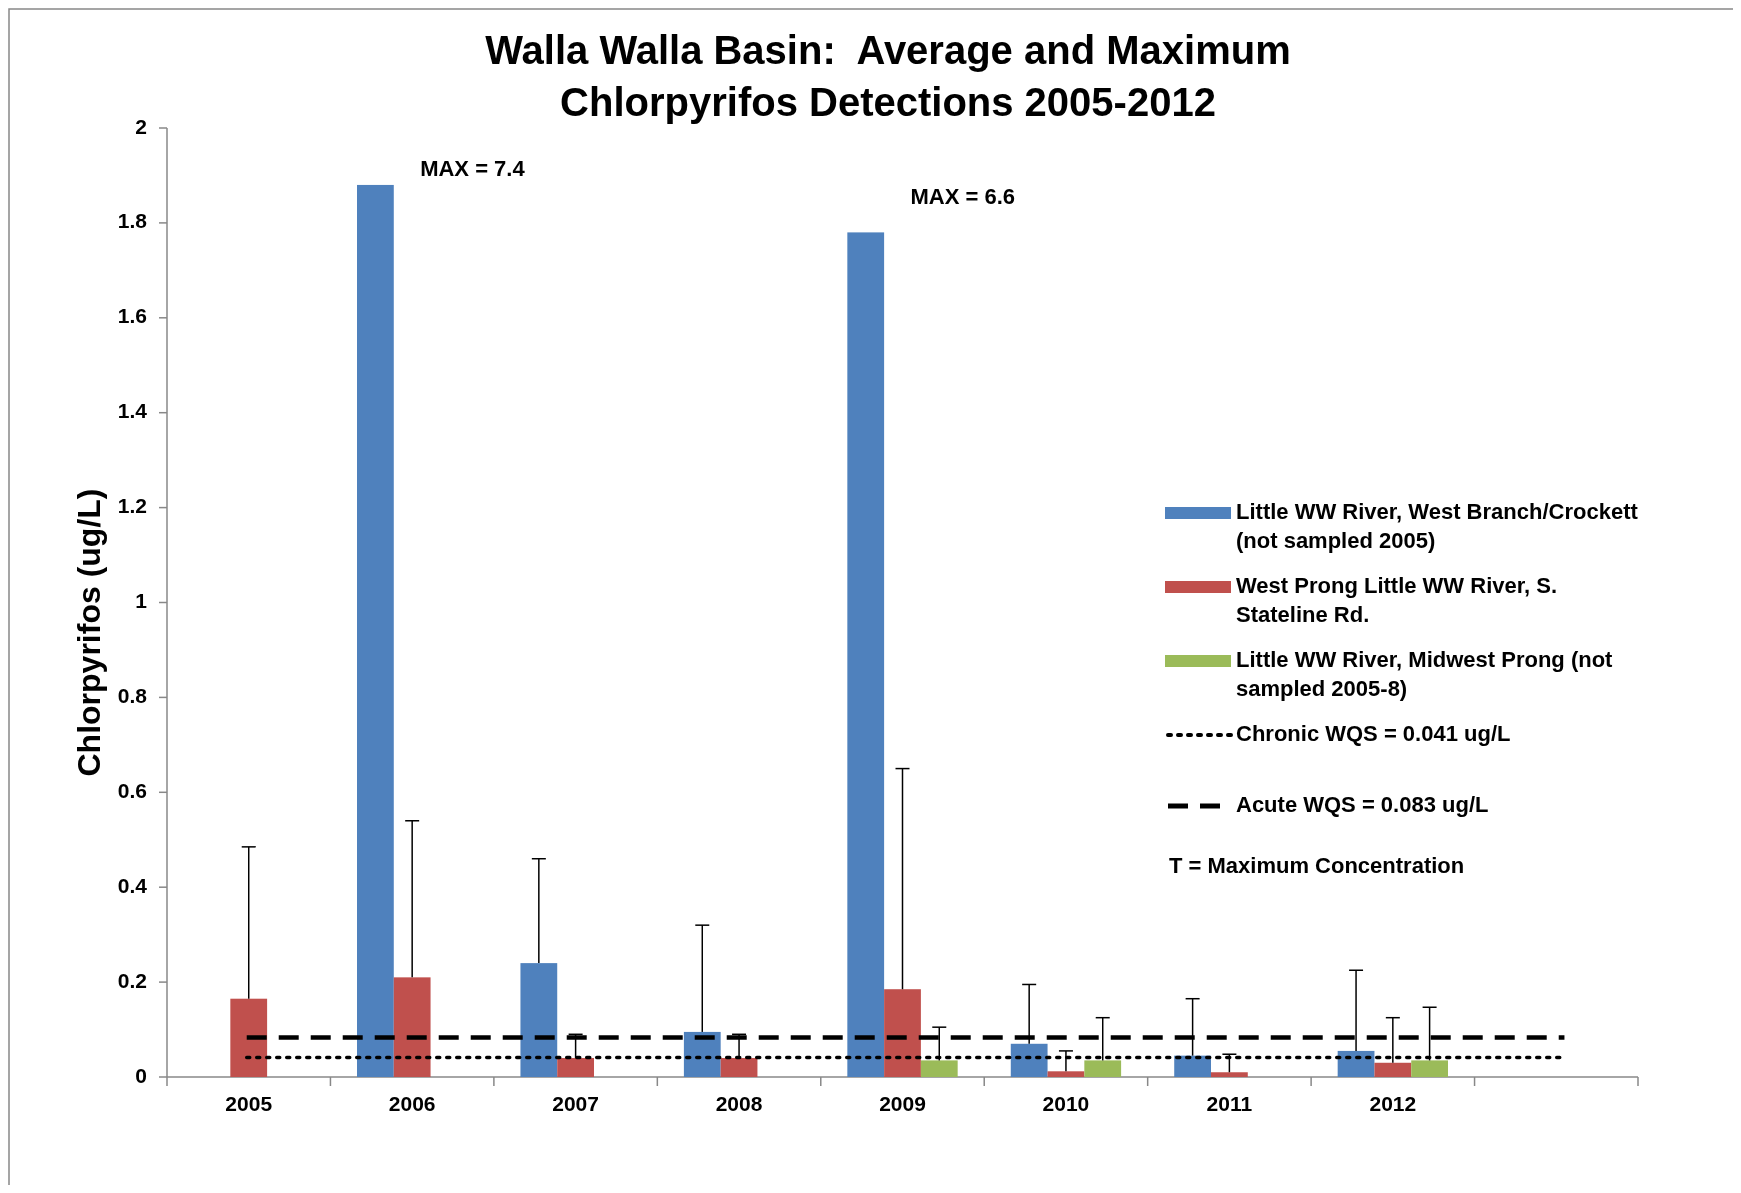 The height and width of the screenshot is (1193, 1741). I want to click on annotation: MAX = 6.6, so click(963, 196).